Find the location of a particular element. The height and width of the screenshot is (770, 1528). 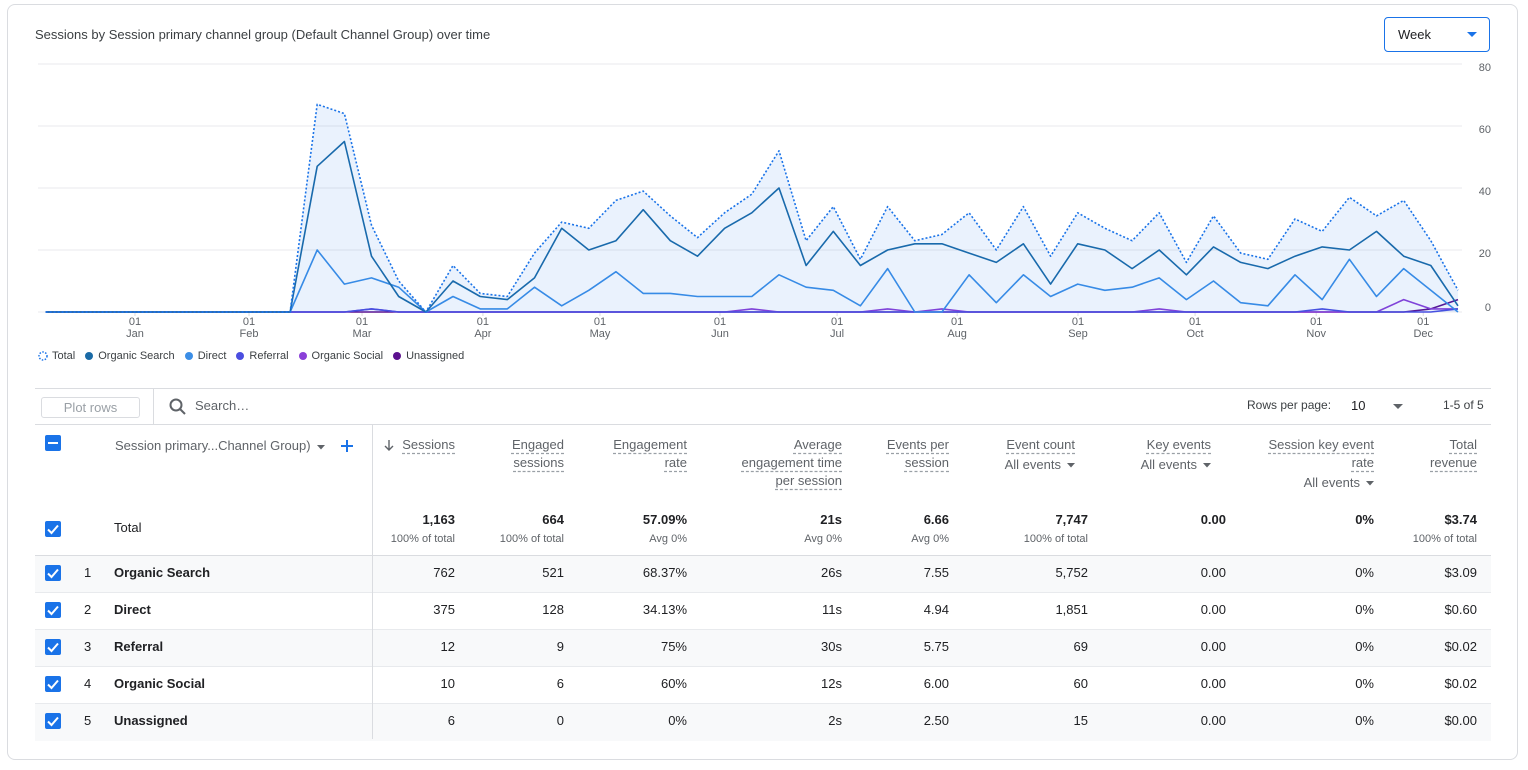

cell-value: 10 is located at coordinates (447, 683).